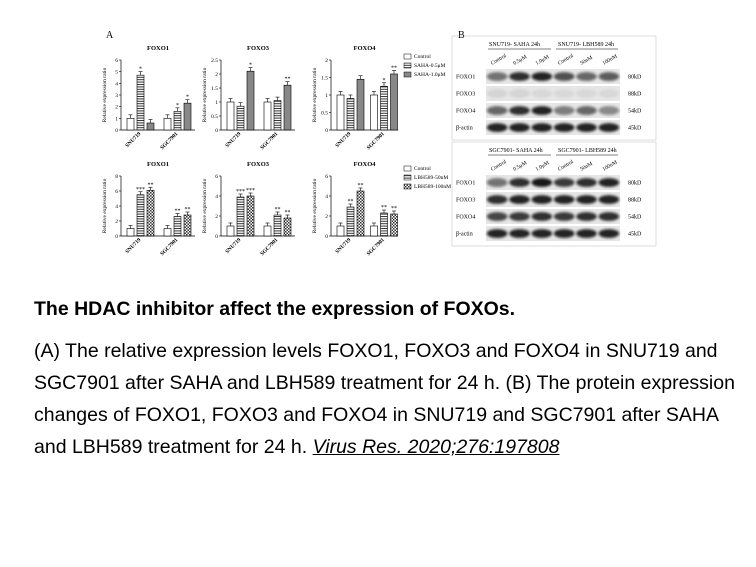 Image resolution: width=756 pixels, height=567 pixels. What do you see at coordinates (465, 95) in the screenshot?
I see `blot-row-label: FOXO3` at bounding box center [465, 95].